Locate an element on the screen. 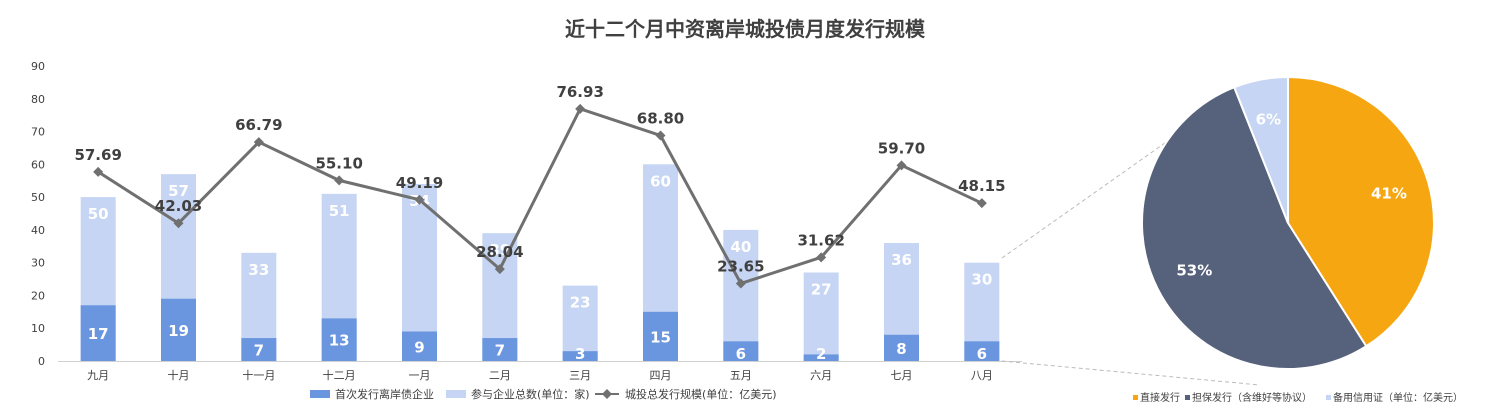 The width and height of the screenshot is (1511, 414). line-value-label: 49.19 is located at coordinates (419, 183).